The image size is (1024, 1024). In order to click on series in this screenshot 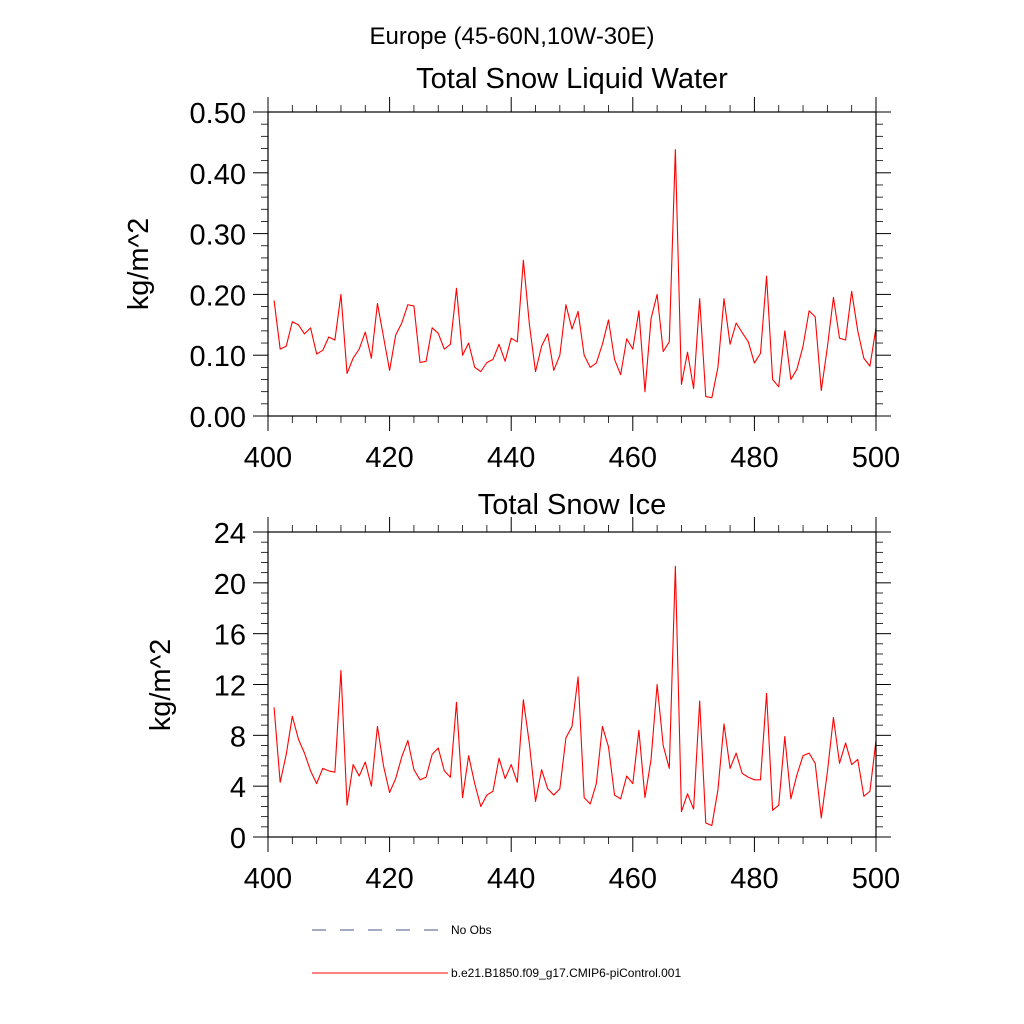, I will do `click(575, 274)`.